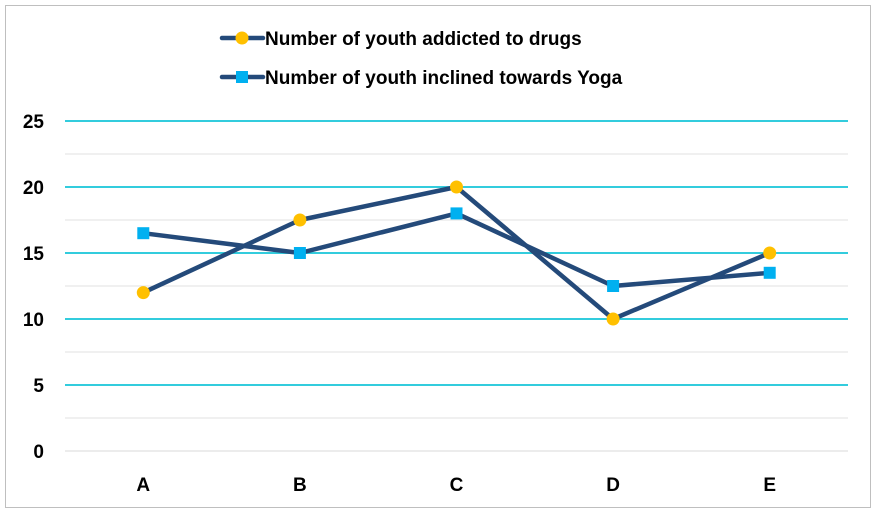 The height and width of the screenshot is (513, 879). What do you see at coordinates (34, 287) in the screenshot?
I see `y-axis: 0 5 10 15 20 25` at bounding box center [34, 287].